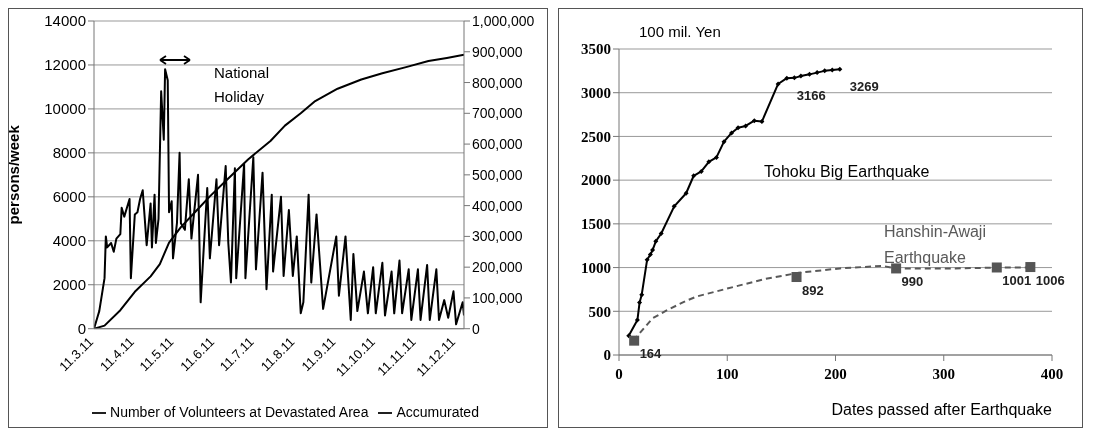 The width and height of the screenshot is (1095, 436). What do you see at coordinates (476, 328) in the screenshot?
I see `y2-tick-label: 0` at bounding box center [476, 328].